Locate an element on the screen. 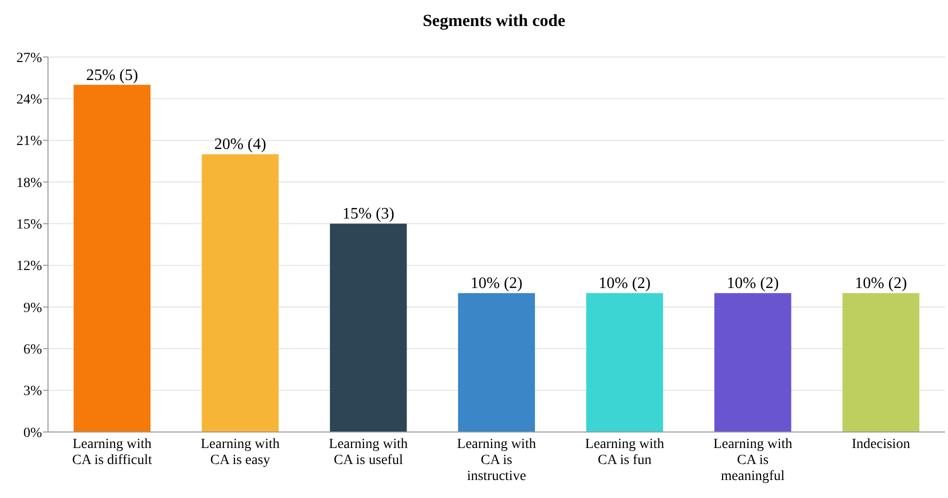 This screenshot has width=948, height=498. y-tick-label: 9% is located at coordinates (32, 308).